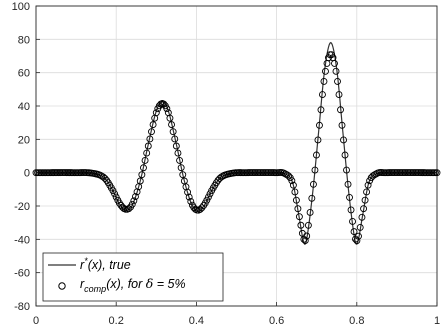 The image size is (441, 335). I want to click on y-tick-label: 60, so click(24, 74).